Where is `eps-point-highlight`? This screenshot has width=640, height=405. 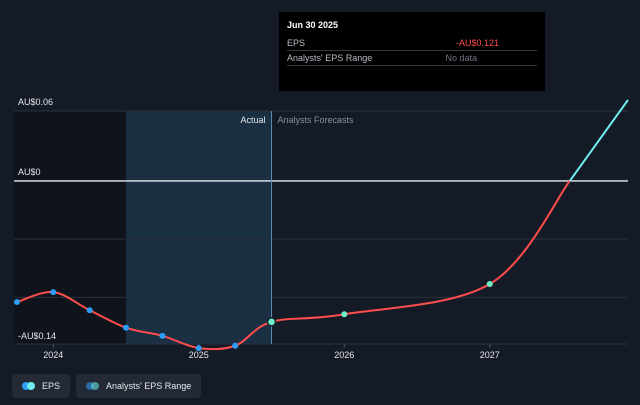
eps-point-highlight is located at coordinates (271, 322).